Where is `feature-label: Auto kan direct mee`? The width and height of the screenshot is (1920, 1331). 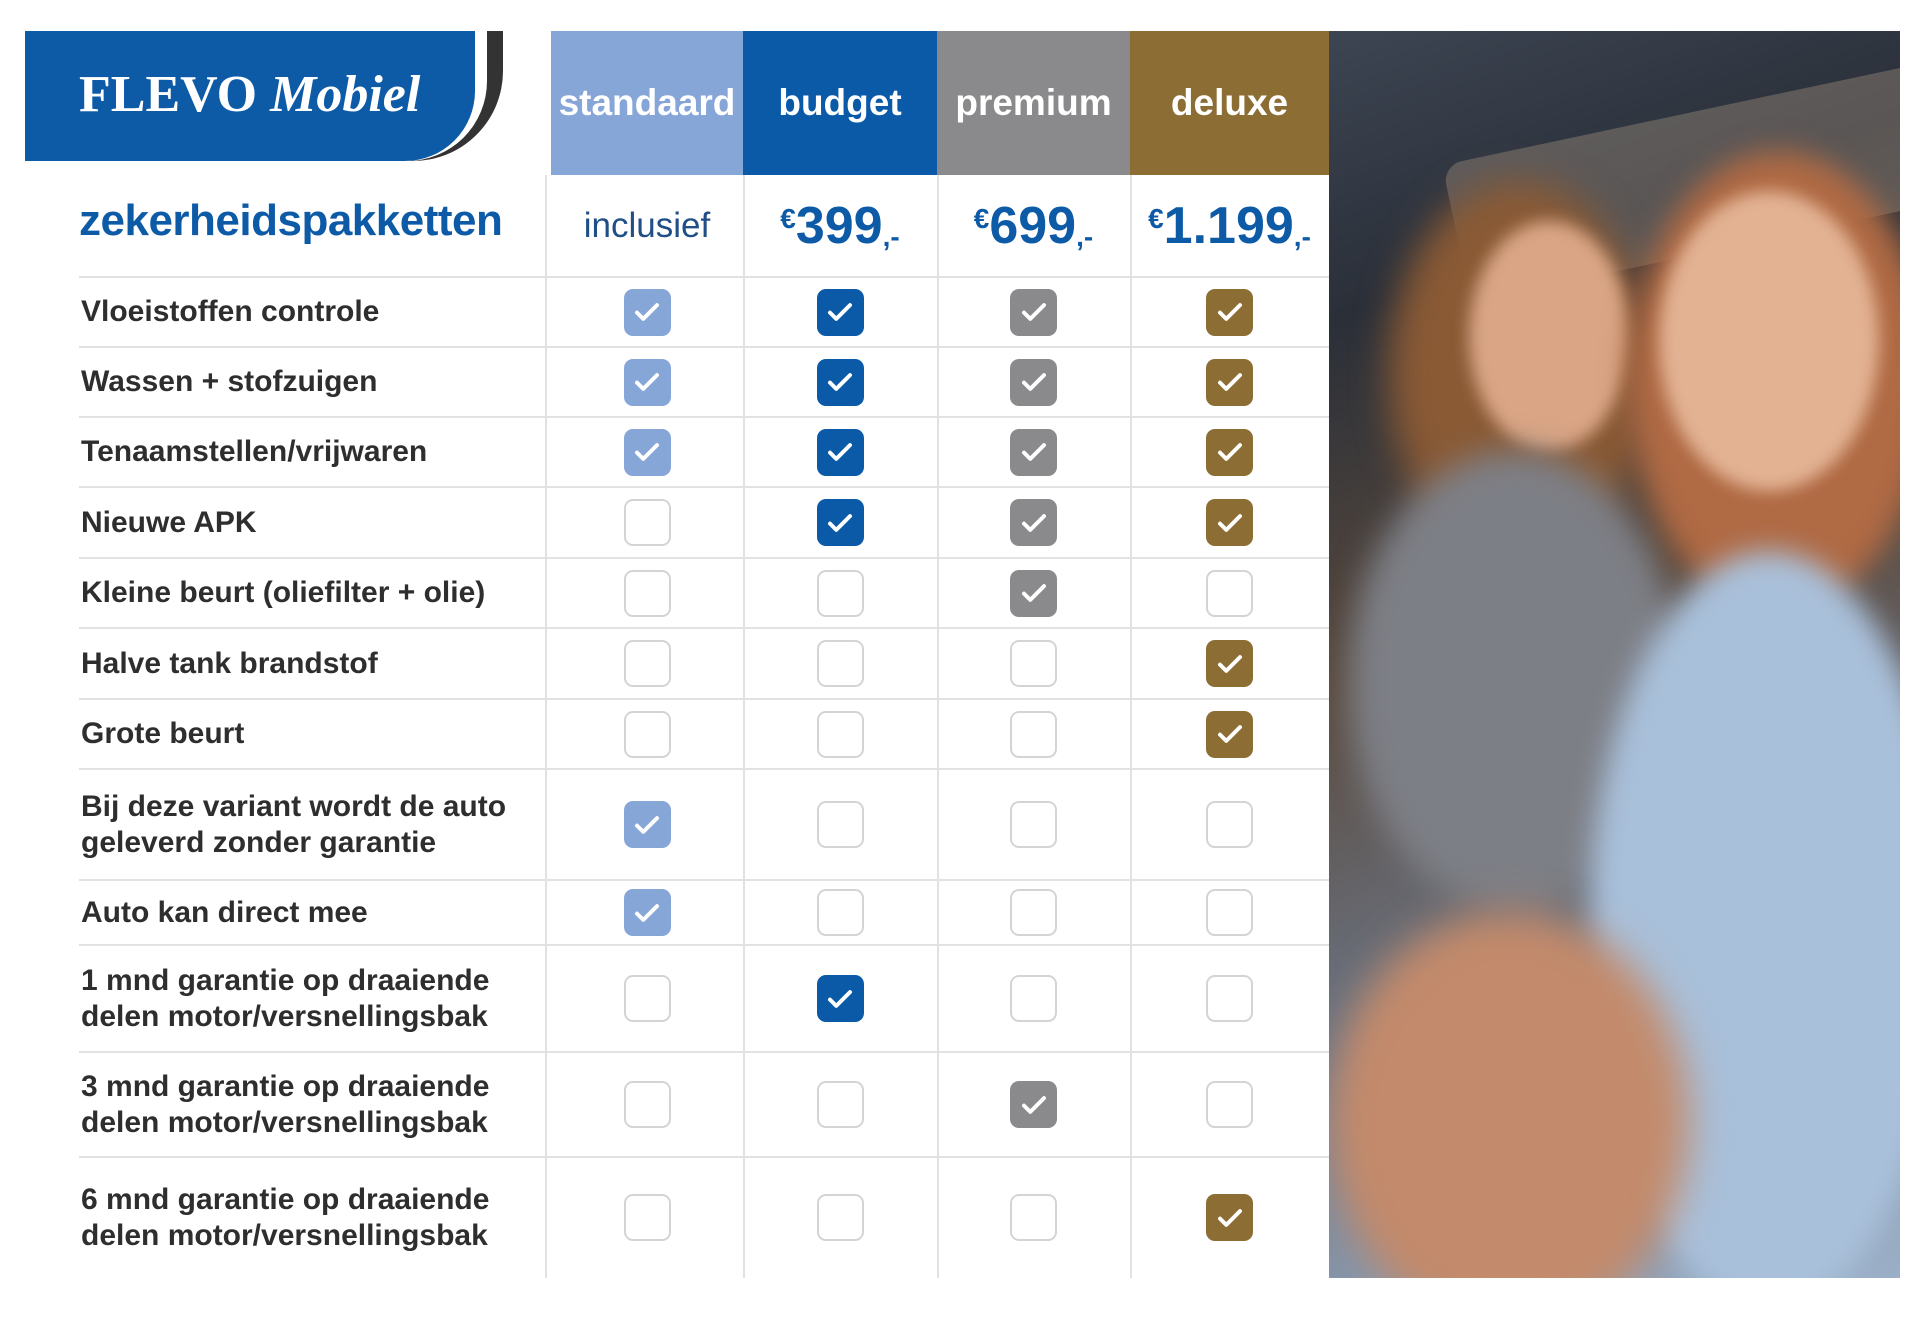
feature-label: Auto kan direct mee is located at coordinates (224, 912).